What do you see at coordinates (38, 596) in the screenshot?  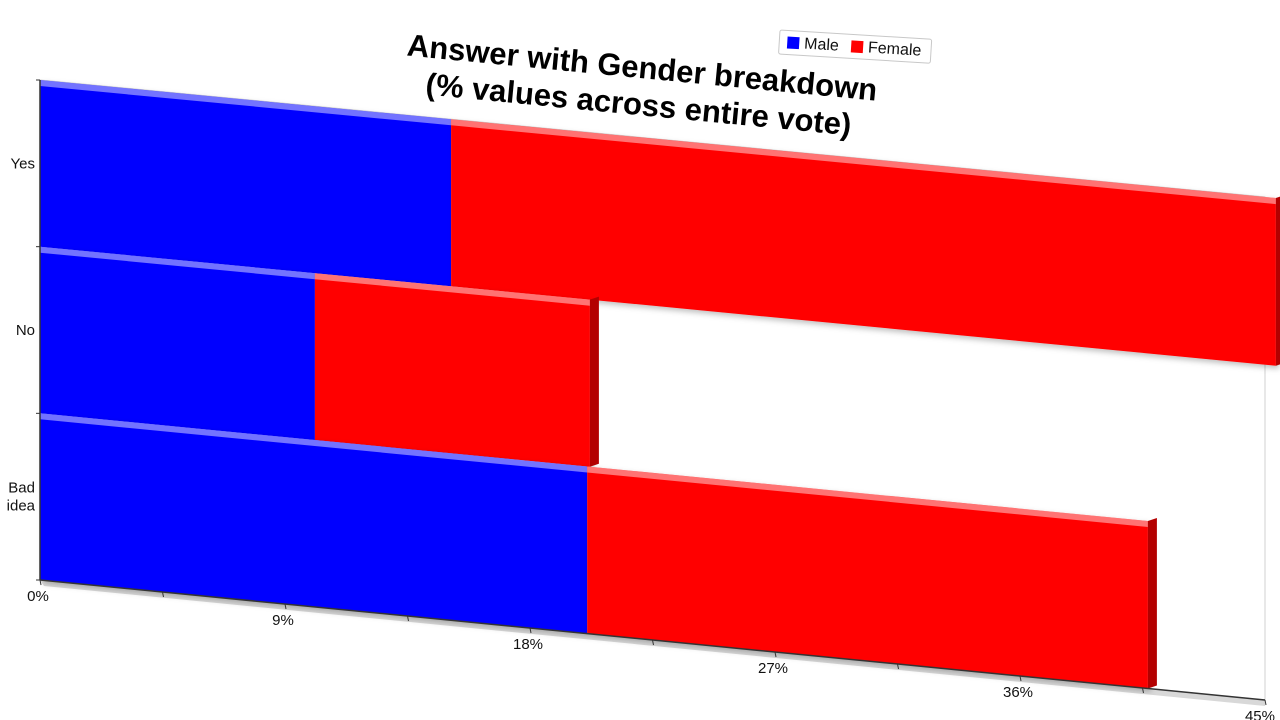 I see `x-tick-label: 0%` at bounding box center [38, 596].